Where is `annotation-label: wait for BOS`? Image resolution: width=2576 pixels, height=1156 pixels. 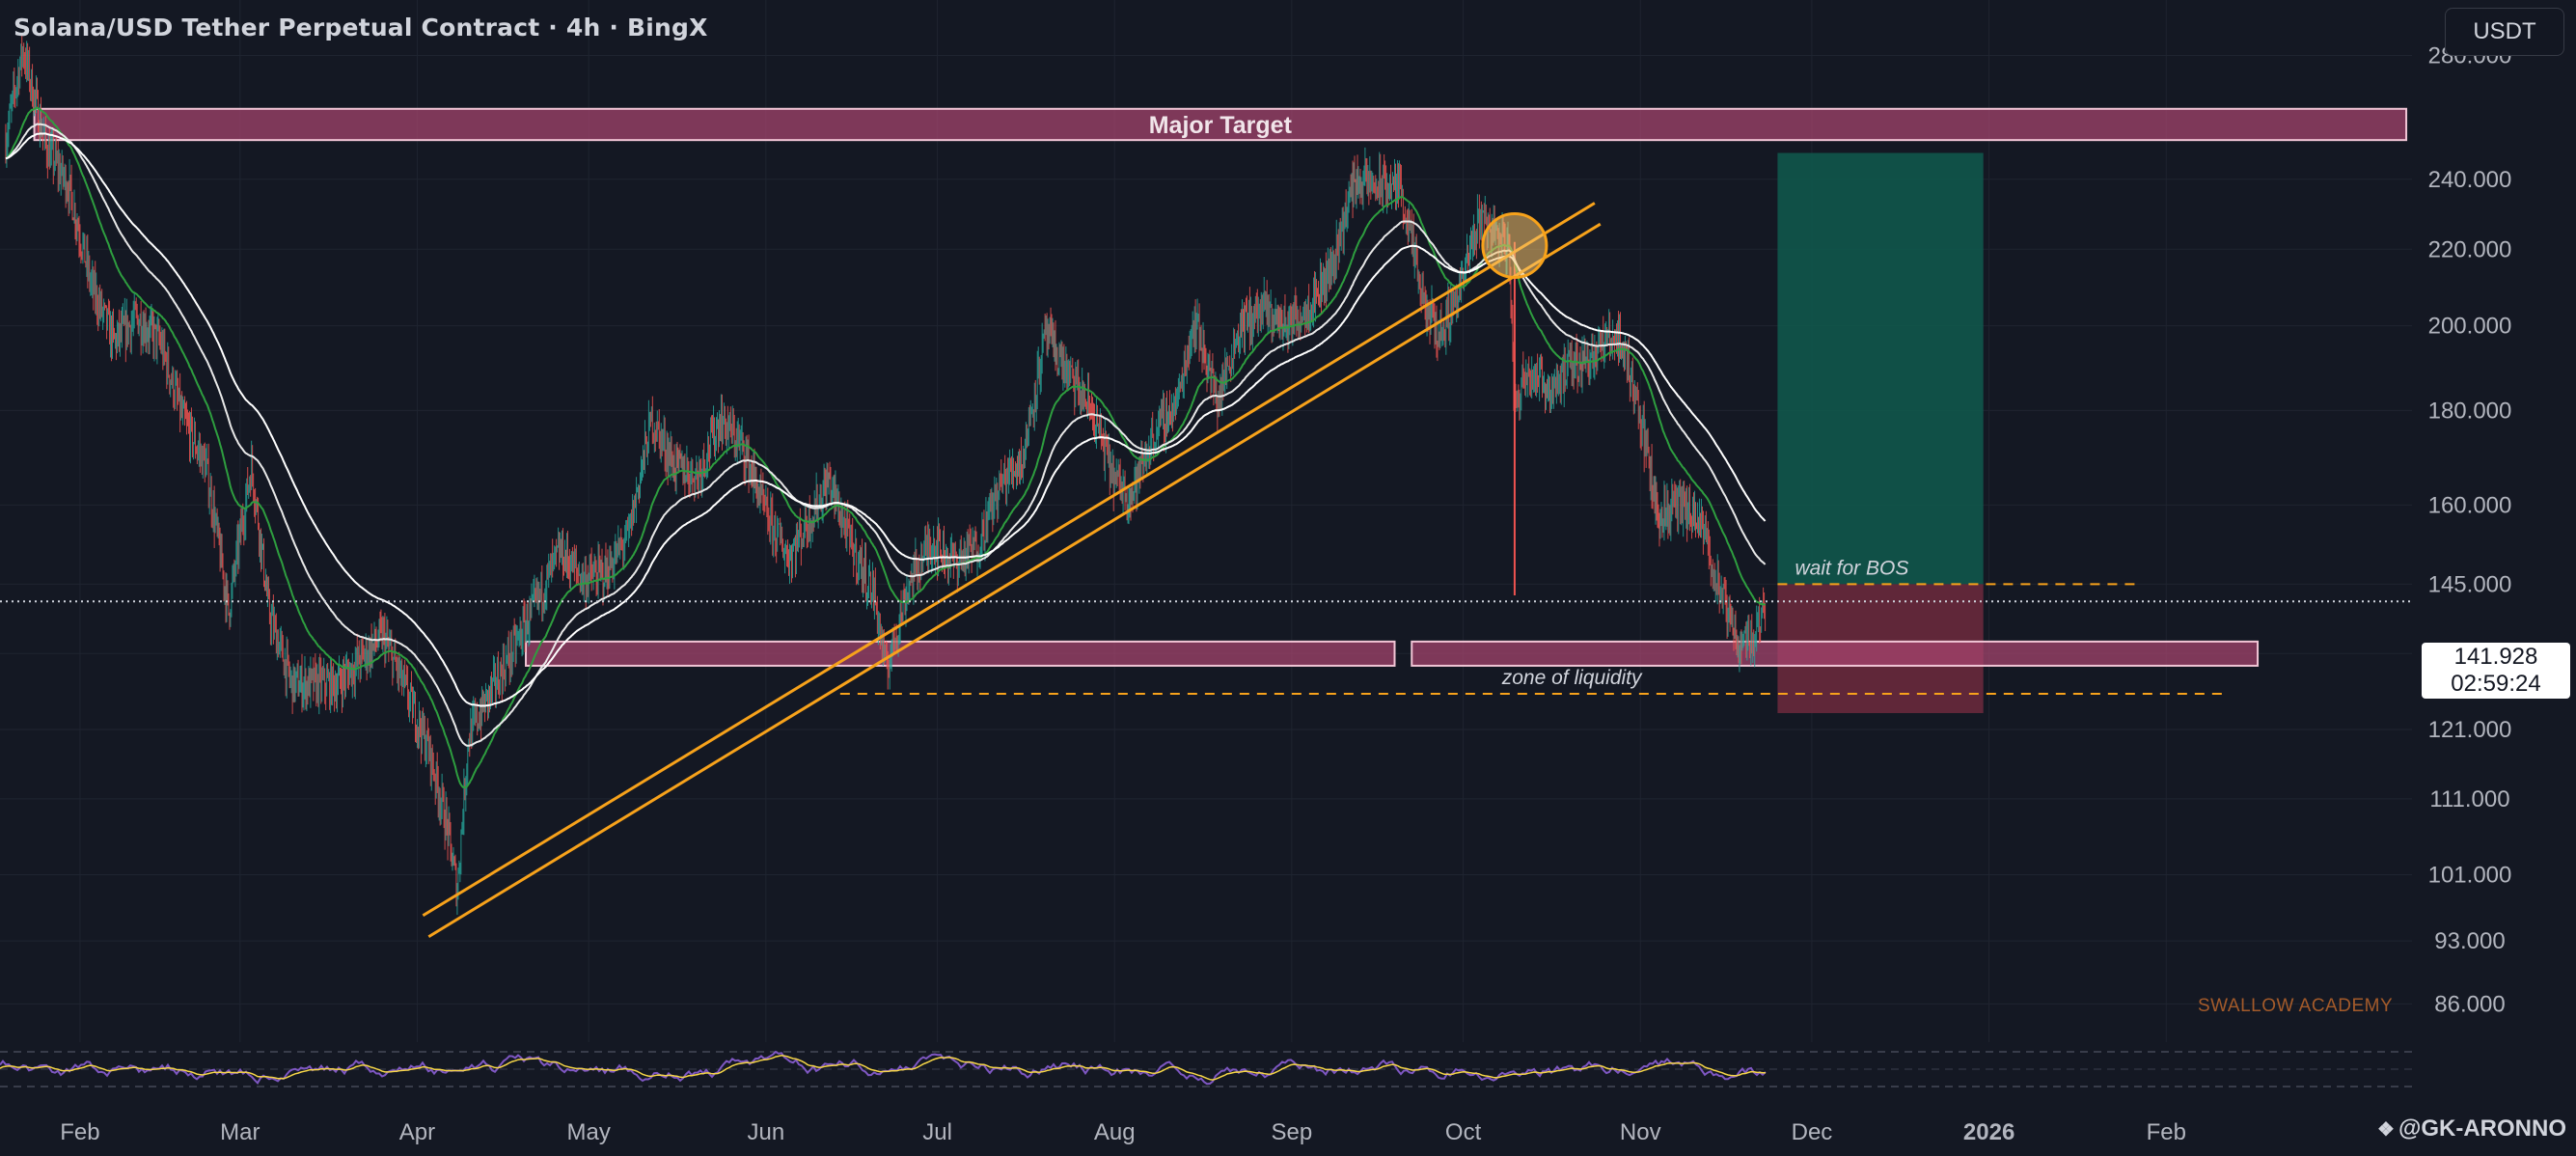
annotation-label: wait for BOS is located at coordinates (1852, 568).